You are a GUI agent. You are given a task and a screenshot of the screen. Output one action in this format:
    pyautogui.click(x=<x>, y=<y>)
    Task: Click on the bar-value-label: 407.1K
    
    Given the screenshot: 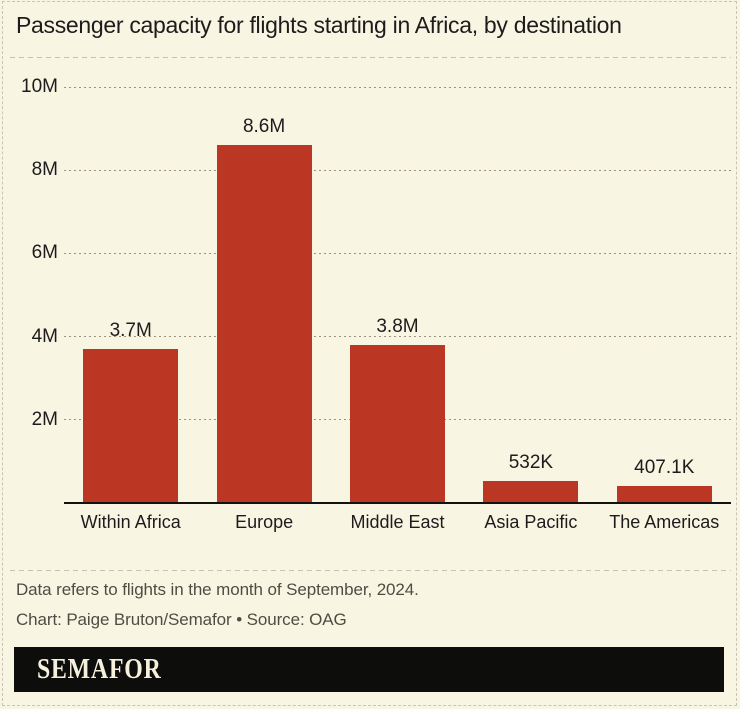 What is the action you would take?
    pyautogui.click(x=664, y=468)
    